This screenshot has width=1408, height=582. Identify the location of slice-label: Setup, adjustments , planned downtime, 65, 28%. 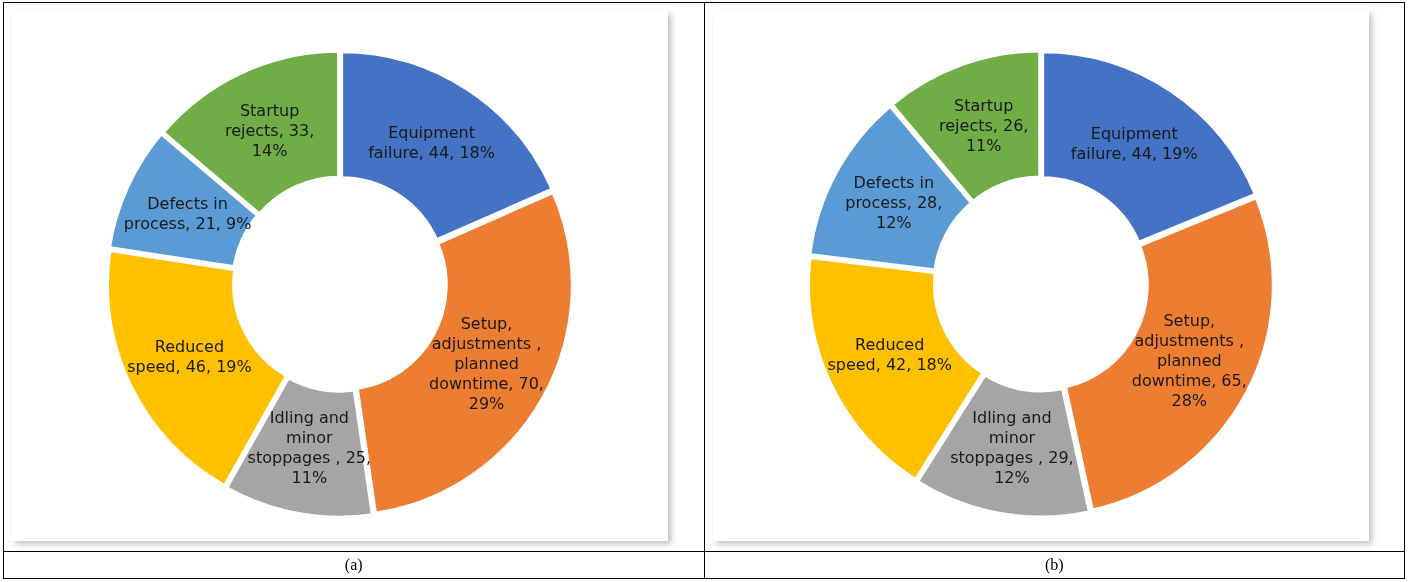
(1189, 360).